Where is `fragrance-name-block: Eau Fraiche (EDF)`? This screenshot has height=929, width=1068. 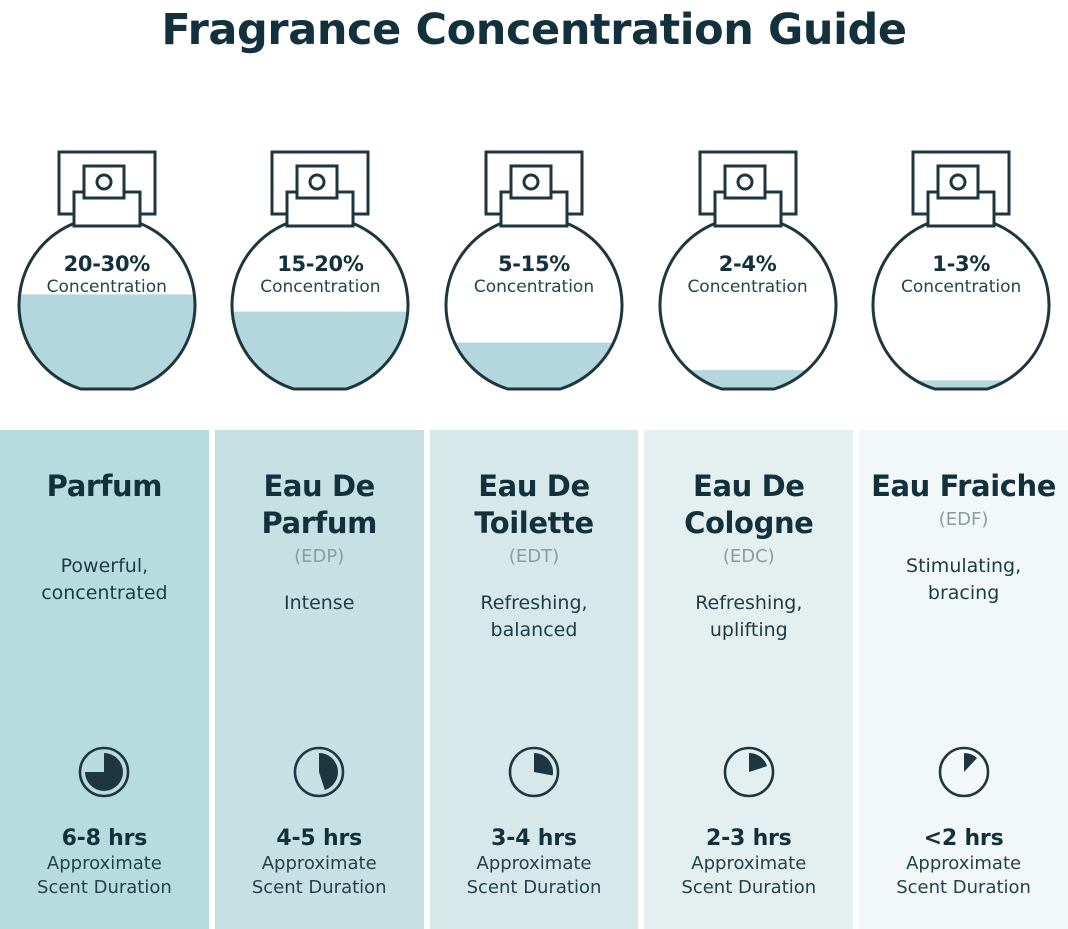
fragrance-name-block: Eau Fraiche (EDF) is located at coordinates (963, 499).